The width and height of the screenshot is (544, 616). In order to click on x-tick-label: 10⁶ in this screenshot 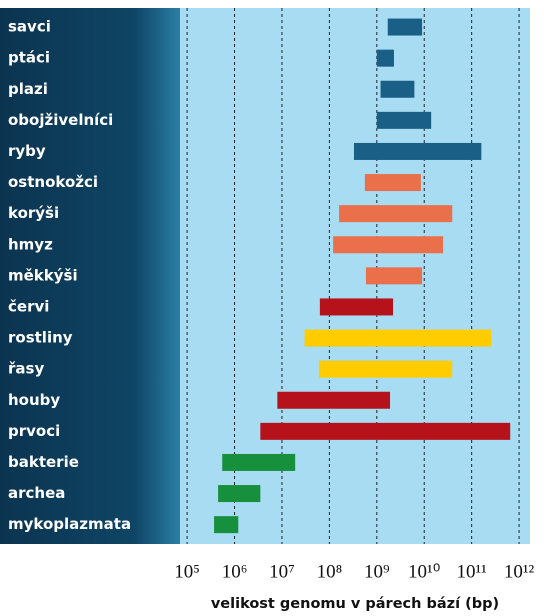, I will do `click(235, 571)`.